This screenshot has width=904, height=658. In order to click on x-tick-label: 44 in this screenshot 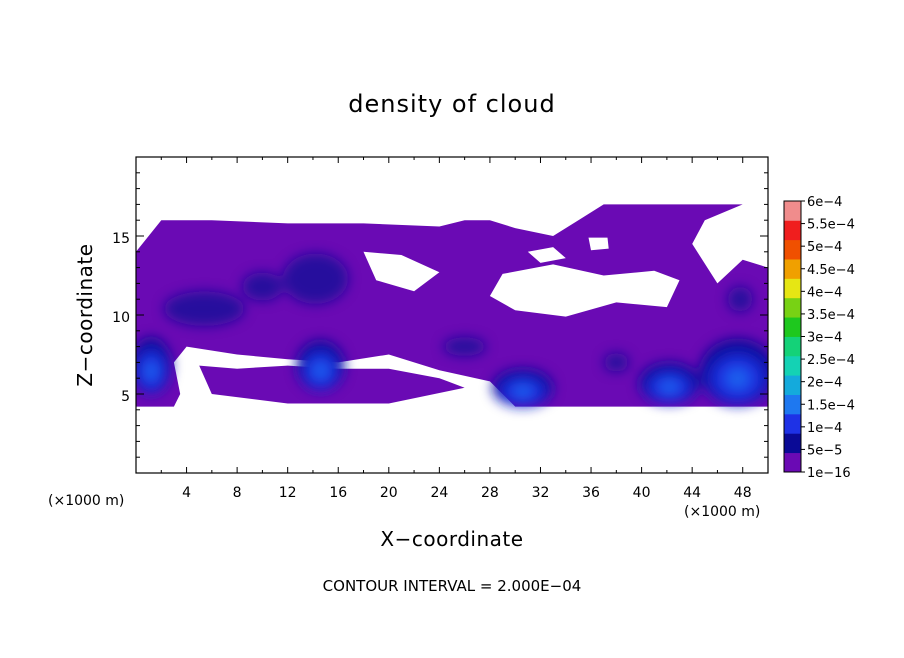, I will do `click(692, 493)`.